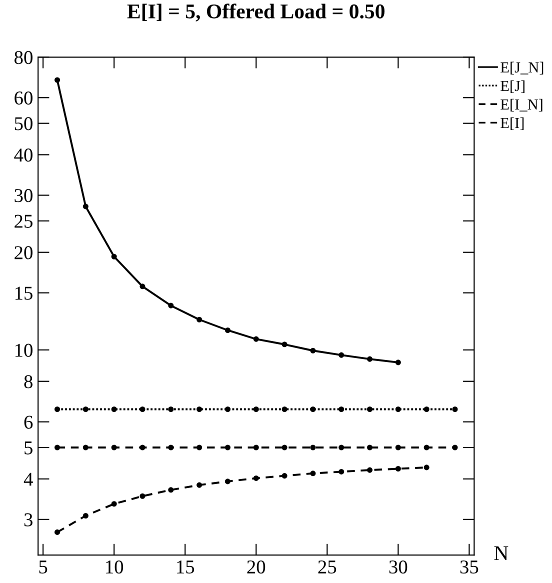 The image size is (552, 583). Describe the element at coordinates (23, 98) in the screenshot. I see `y-tick-label: 60` at that location.